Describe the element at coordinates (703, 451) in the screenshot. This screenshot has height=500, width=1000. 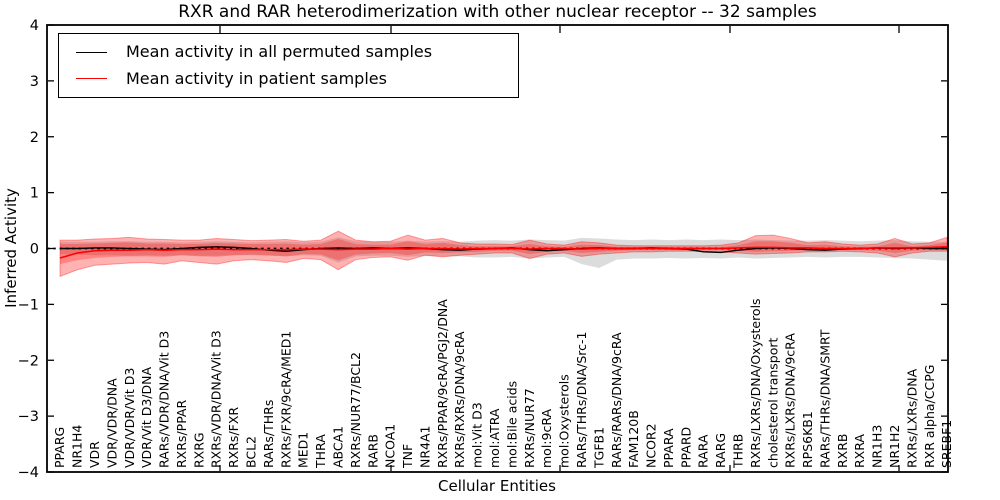
I see `x-category-label: RARA` at that location.